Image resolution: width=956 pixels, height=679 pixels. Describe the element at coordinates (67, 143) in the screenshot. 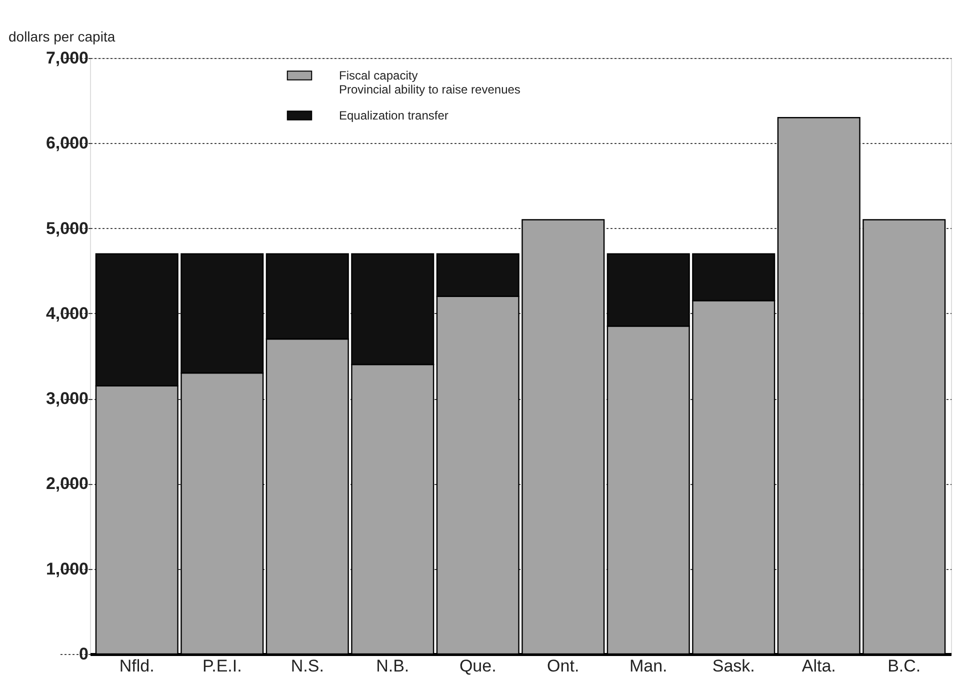

I see `y-tick-label: 6,000` at that location.